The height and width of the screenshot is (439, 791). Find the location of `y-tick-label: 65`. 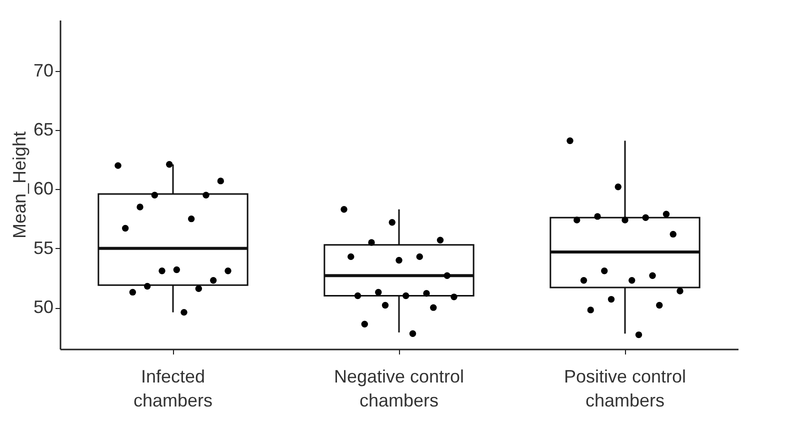

y-tick-label: 65 is located at coordinates (43, 130).